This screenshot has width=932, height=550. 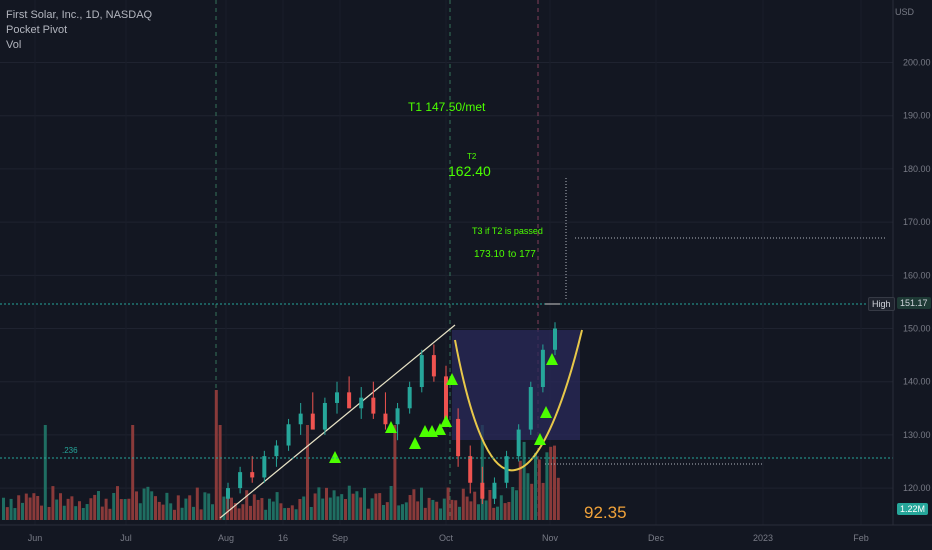 I want to click on time-axis: Jun Jul Aug 16 Sep Oct Nov Dec 2023 Feb, so click(x=466, y=533).